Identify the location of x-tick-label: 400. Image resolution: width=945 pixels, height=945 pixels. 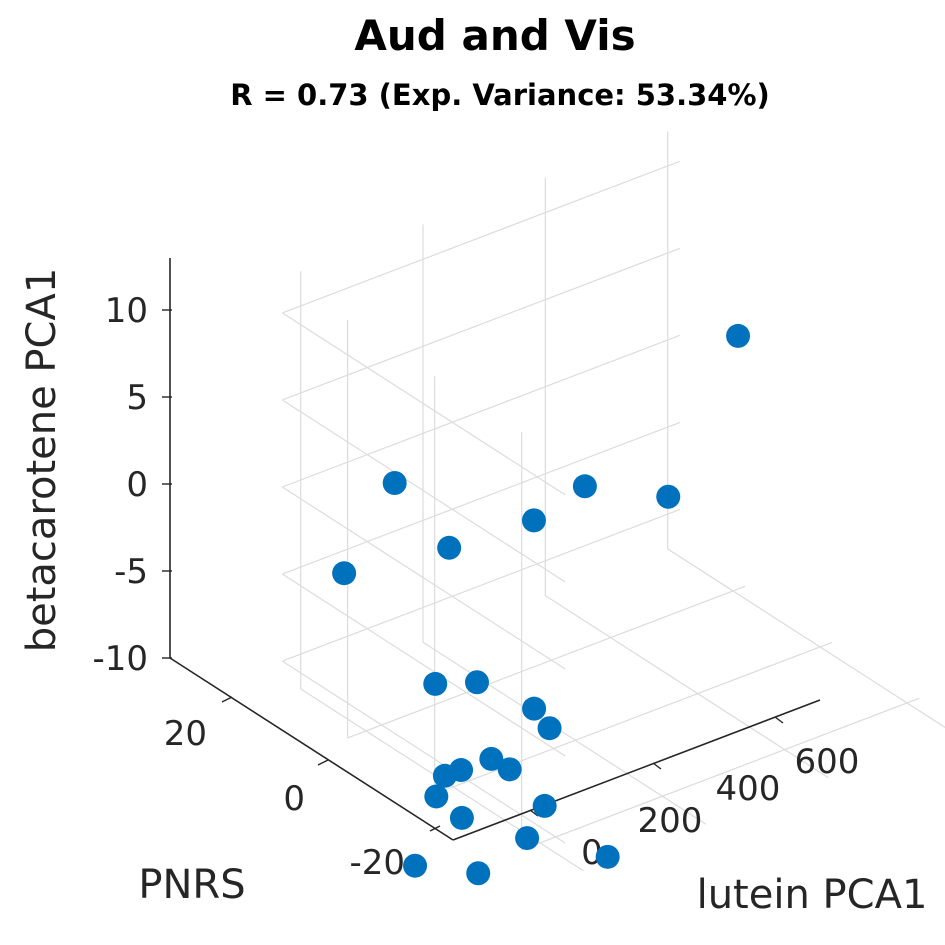
(748, 789).